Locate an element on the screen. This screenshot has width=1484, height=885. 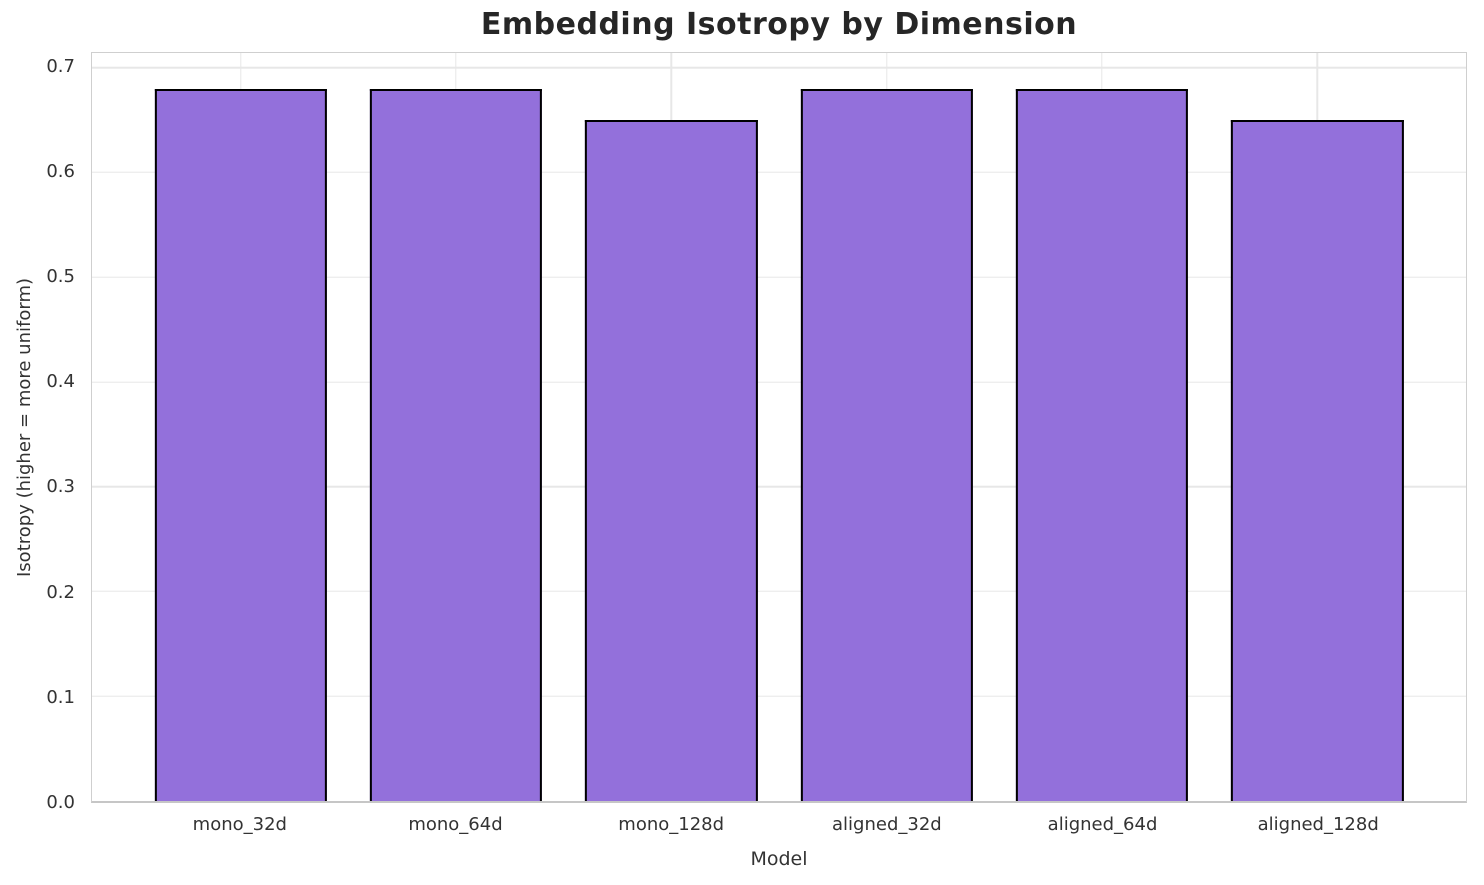
bar-aligned_32d is located at coordinates (886, 444).